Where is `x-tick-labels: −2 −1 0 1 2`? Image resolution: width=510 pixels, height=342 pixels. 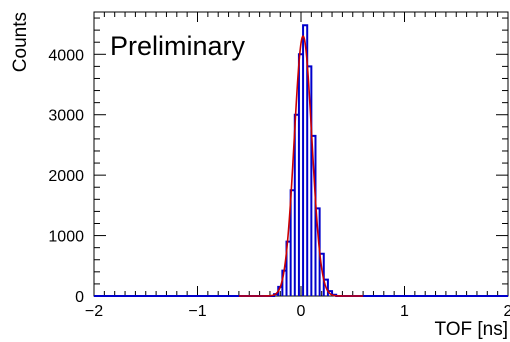 x-tick-labels: −2 −1 0 1 2 is located at coordinates (297, 311).